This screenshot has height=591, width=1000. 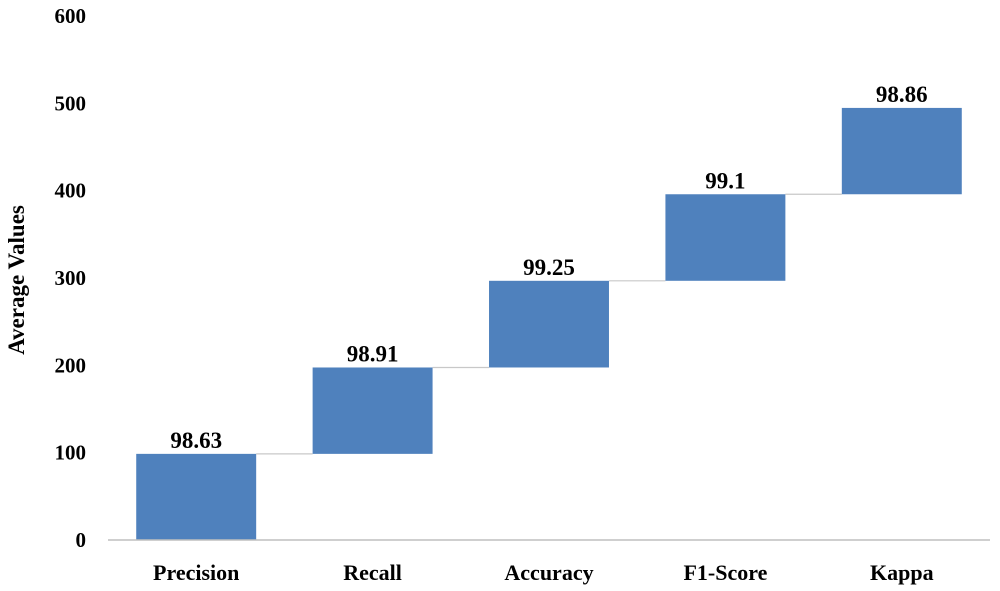 I want to click on y-axis-title: Average Values, so click(x=16, y=280).